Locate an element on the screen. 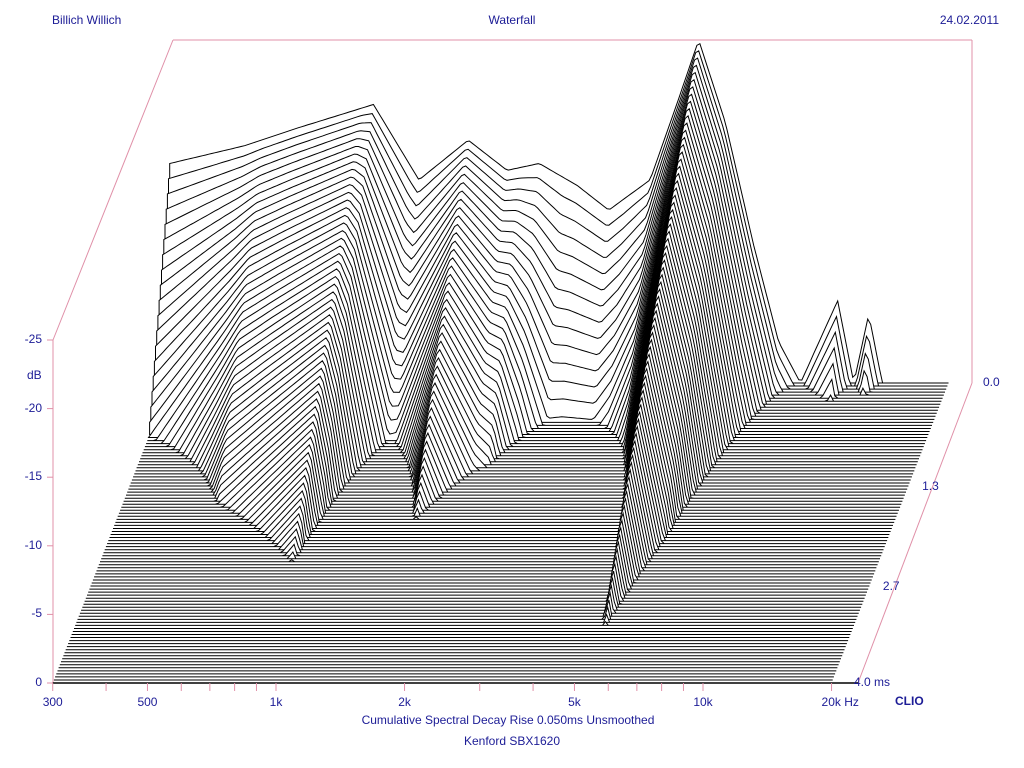  time-tick-label: 0.0 is located at coordinates (991, 382).